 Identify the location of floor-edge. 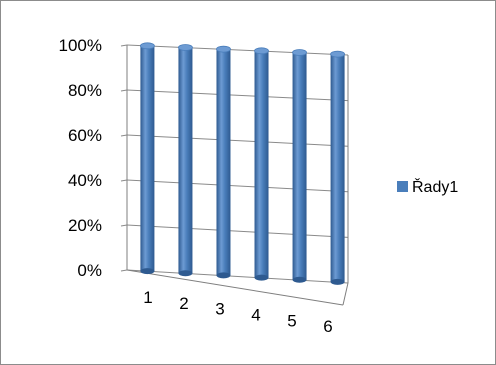
(345, 294).